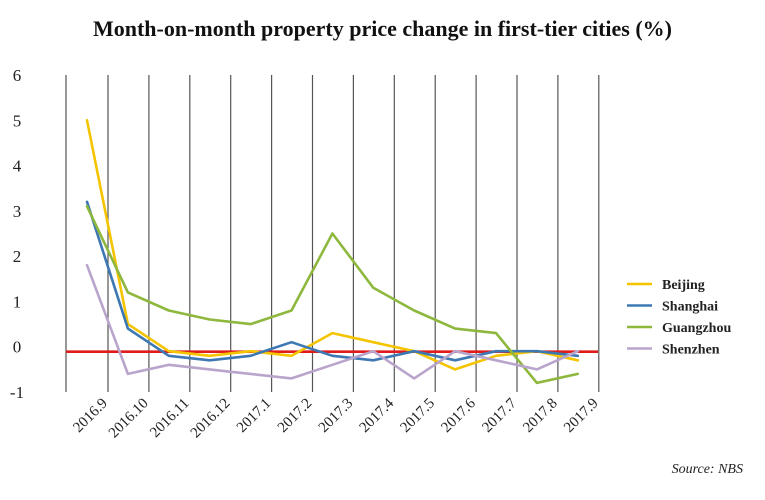 Image resolution: width=765 pixels, height=500 pixels. I want to click on y-tick-label: 0, so click(17, 347).